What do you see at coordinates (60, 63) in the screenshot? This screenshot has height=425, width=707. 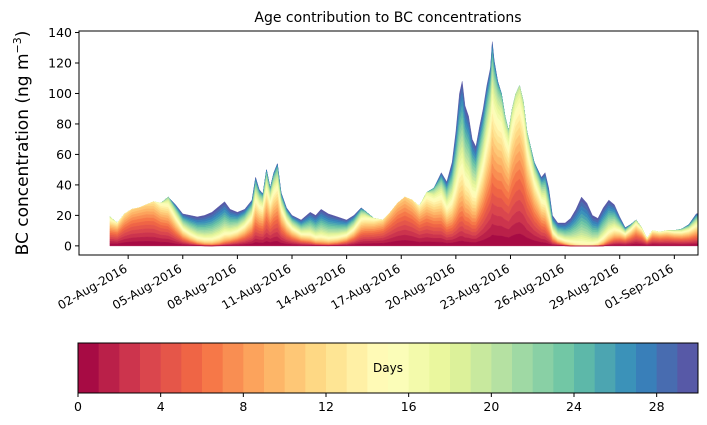 I see `y-tick-label: 120` at bounding box center [60, 63].